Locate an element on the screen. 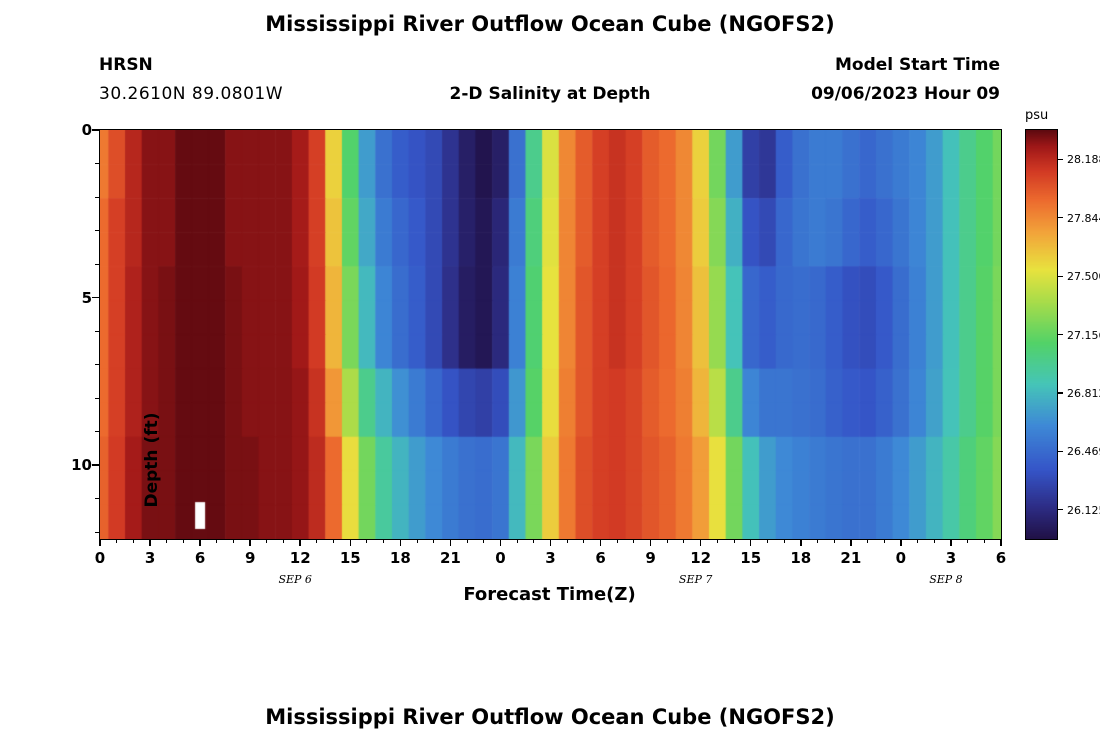  colorbar-tick-label: 27.156 is located at coordinates (1083, 335).